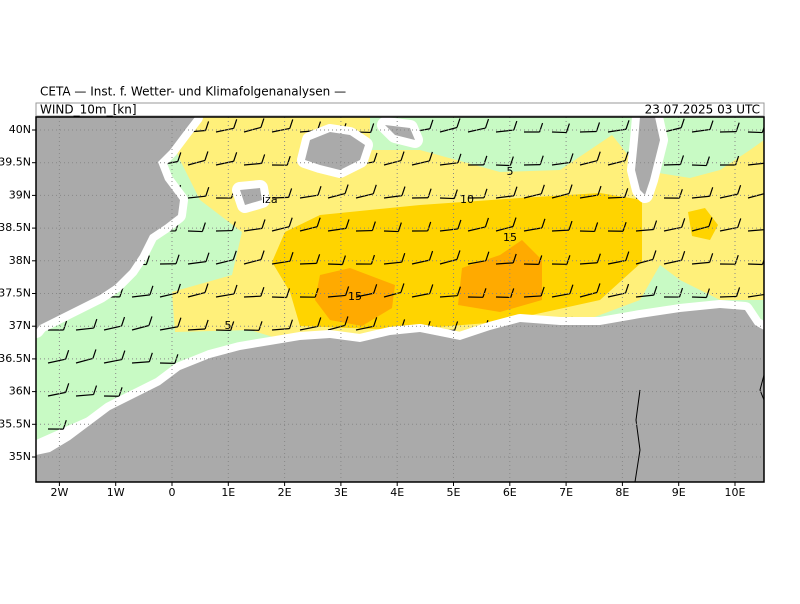  I want to click on lat-label: 38N, so click(20, 260).